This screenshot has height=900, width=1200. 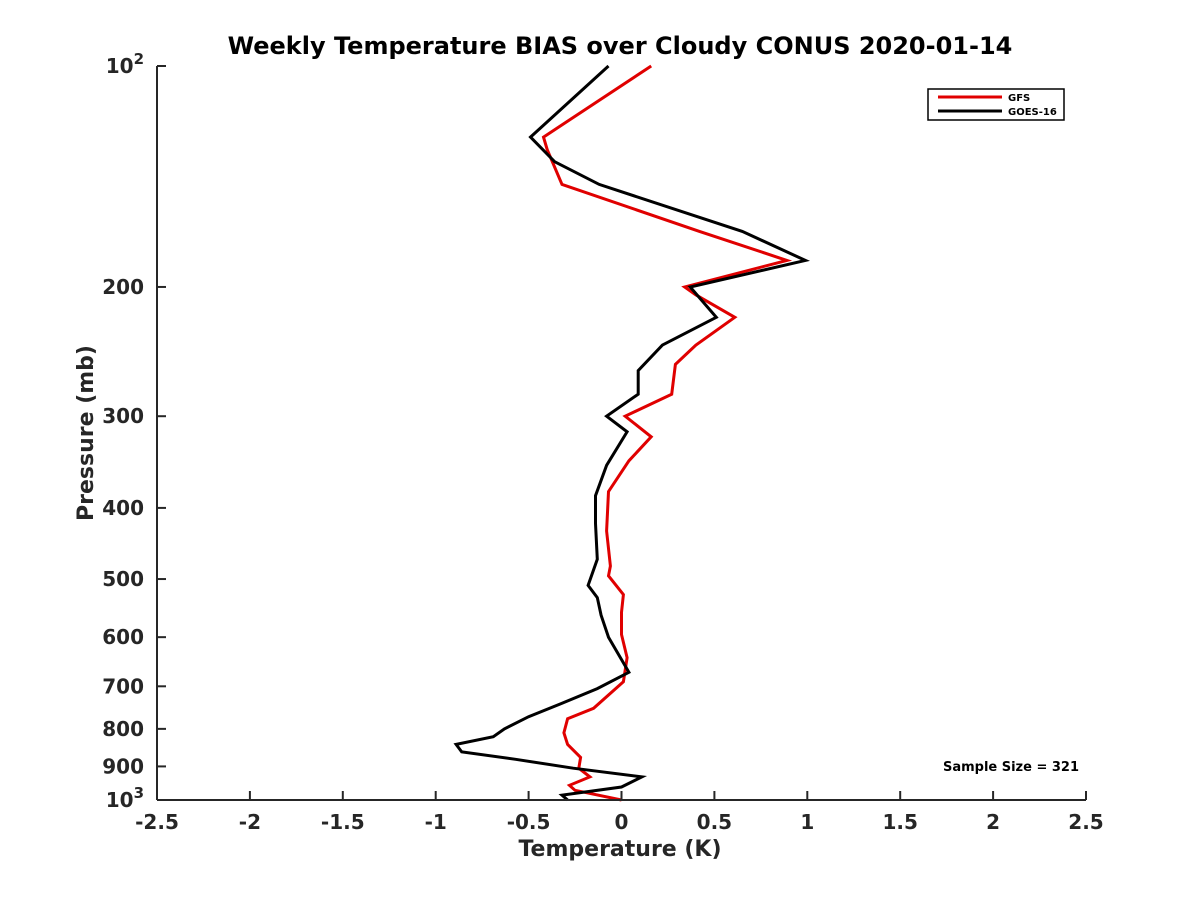 I want to click on y-tick-label: 300, so click(x=123, y=416).